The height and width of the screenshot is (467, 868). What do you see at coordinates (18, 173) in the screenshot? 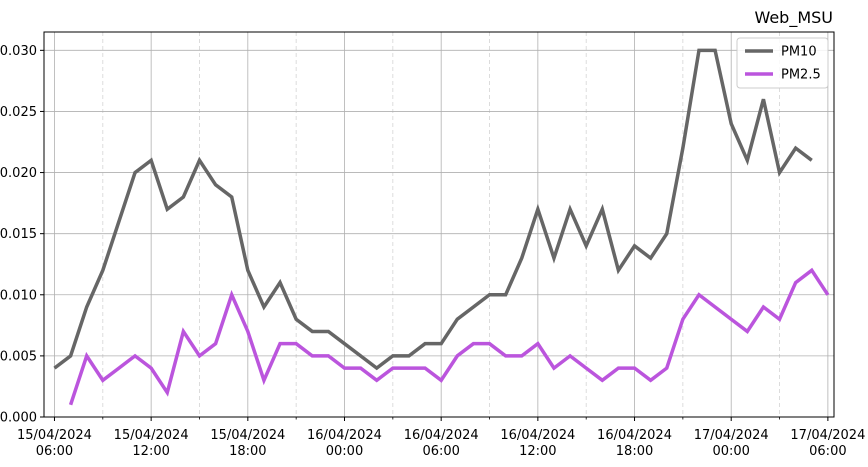
I see `y-tick-label: 0.020` at bounding box center [18, 173].